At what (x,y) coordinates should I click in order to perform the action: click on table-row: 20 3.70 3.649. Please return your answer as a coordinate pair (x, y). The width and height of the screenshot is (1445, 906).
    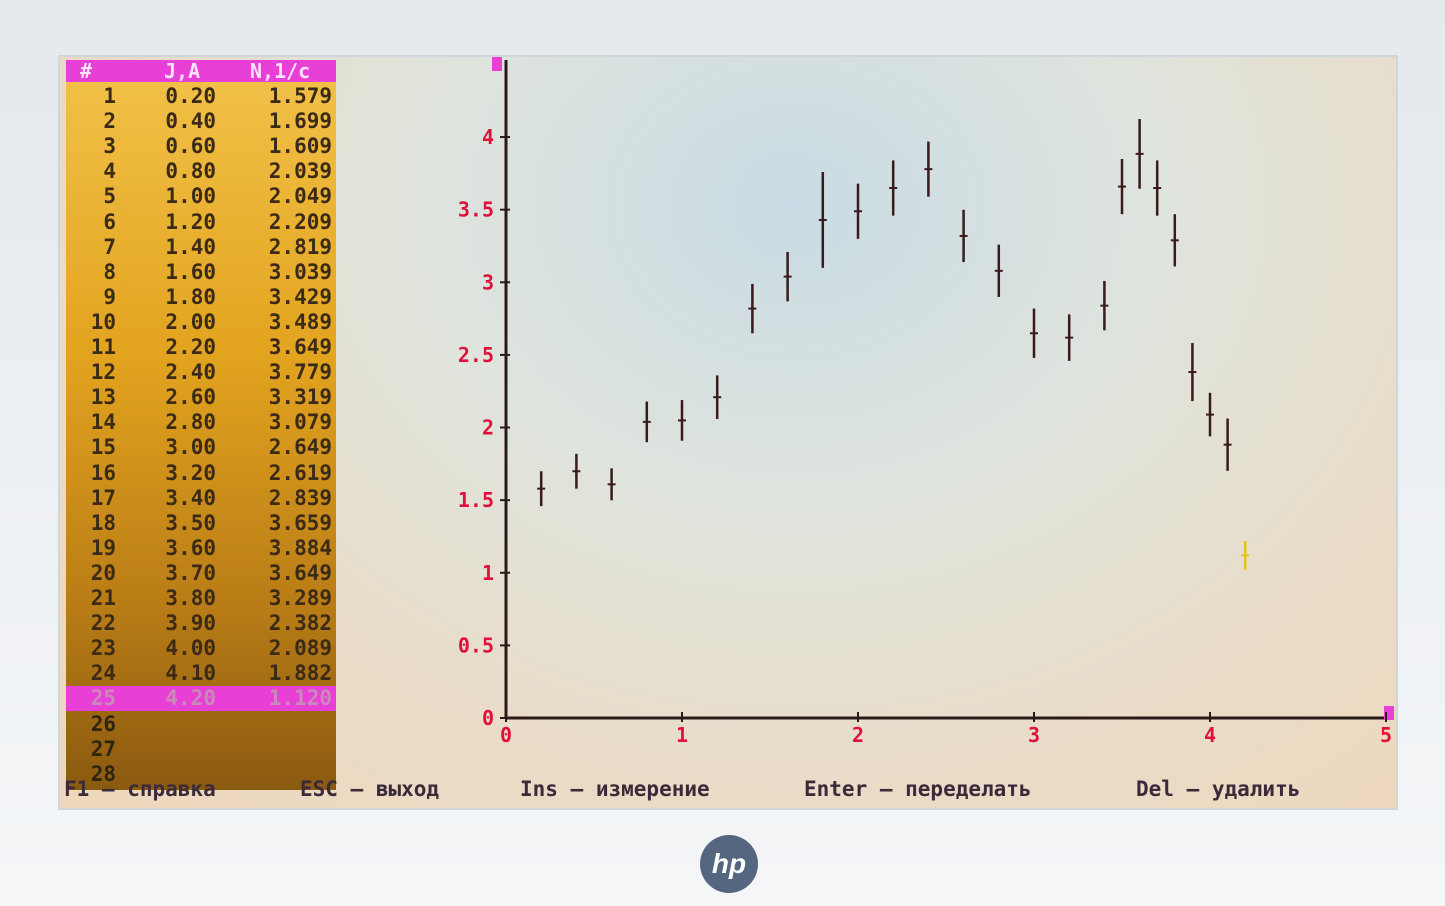
    Looking at the image, I should click on (201, 573).